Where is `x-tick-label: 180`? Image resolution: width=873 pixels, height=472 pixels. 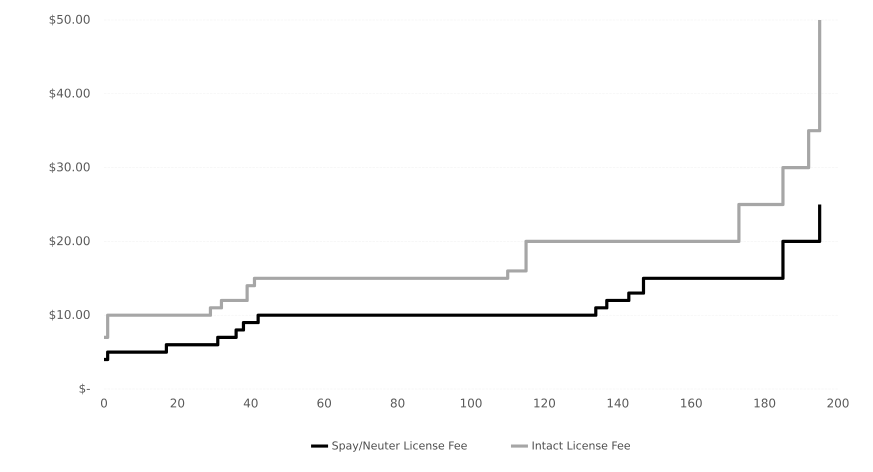
x-tick-label: 180 is located at coordinates (765, 403).